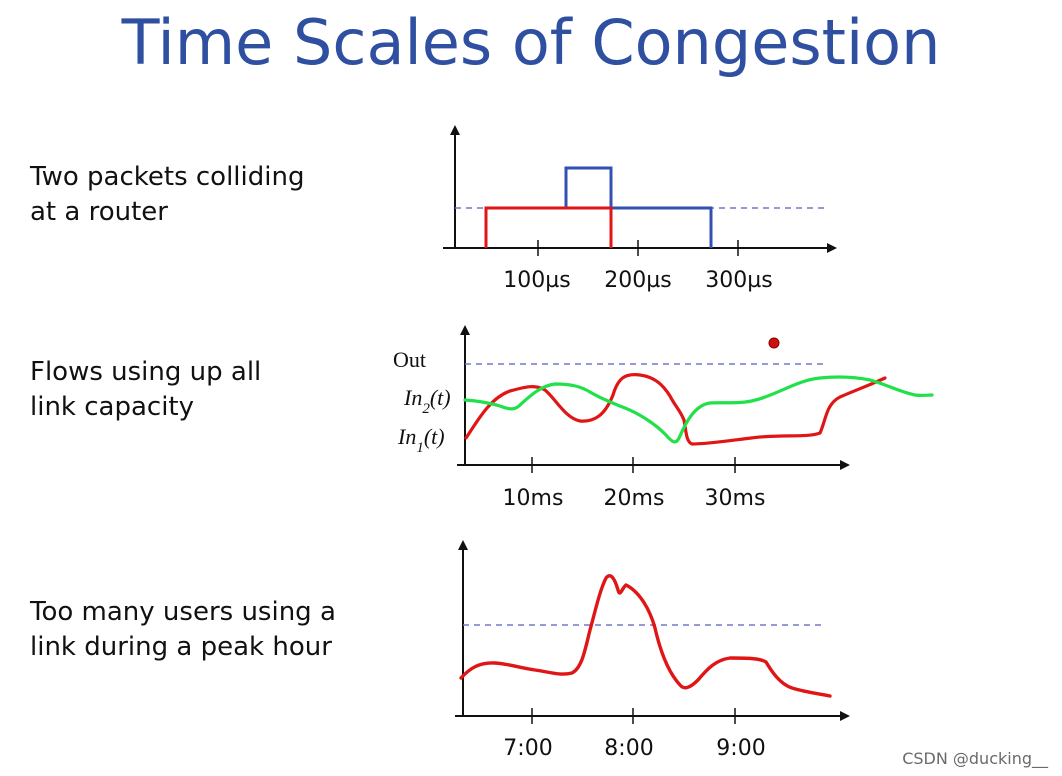  Describe the element at coordinates (167, 195) in the screenshot. I see `row-label-packets: Two packets colliding at a router` at that location.